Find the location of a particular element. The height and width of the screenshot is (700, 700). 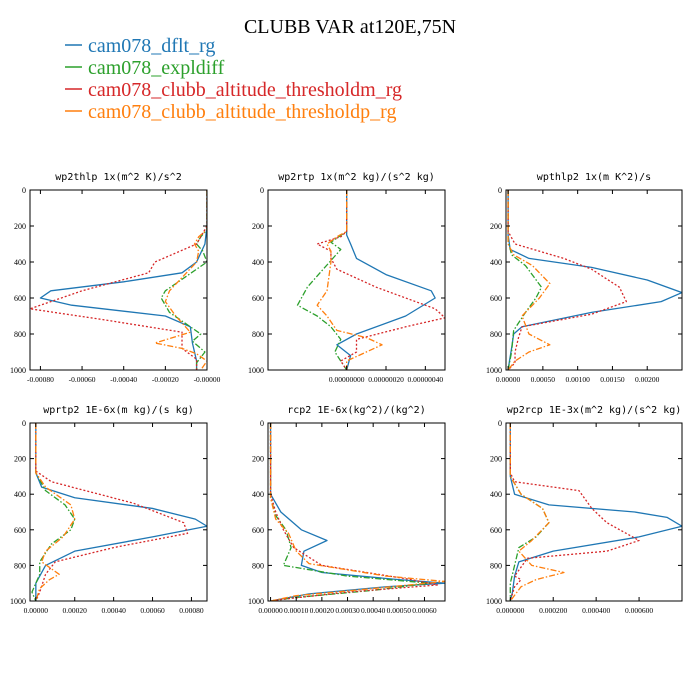

x-tick-label: 0.00100 is located at coordinates (577, 379).